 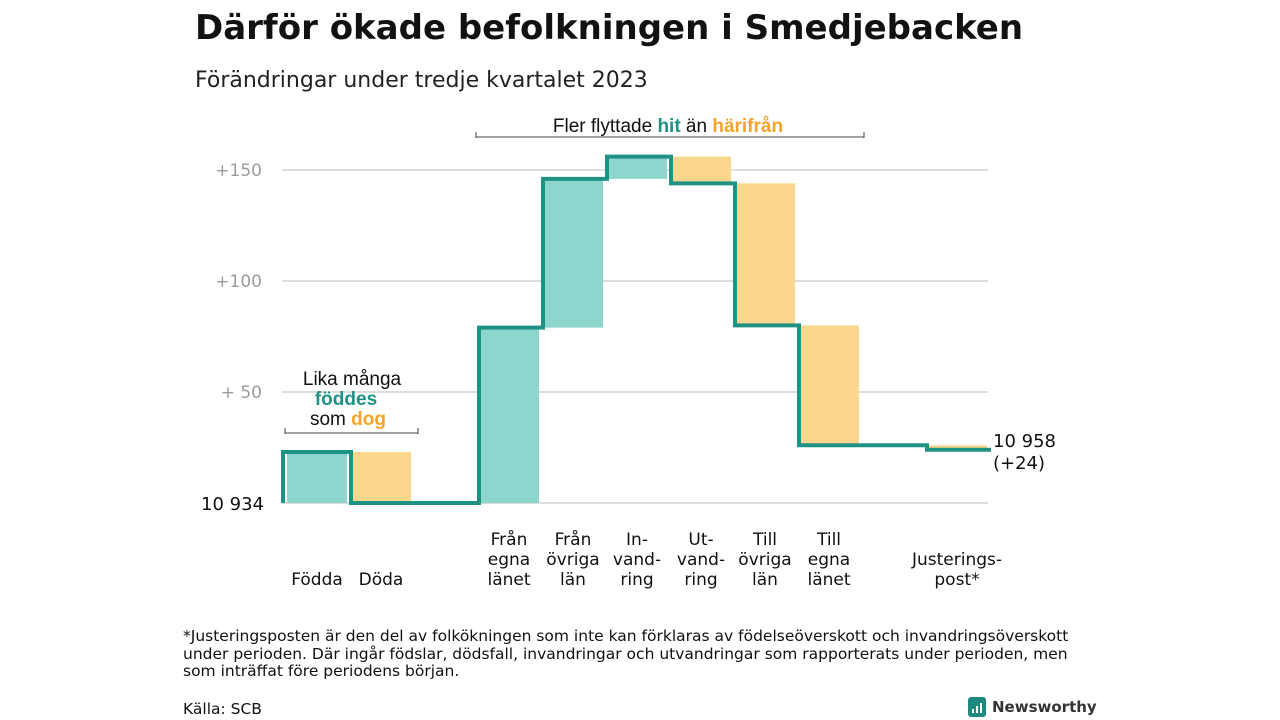 I want to click on births-annotation: Lika många föddes som dog, so click(x=351, y=401).